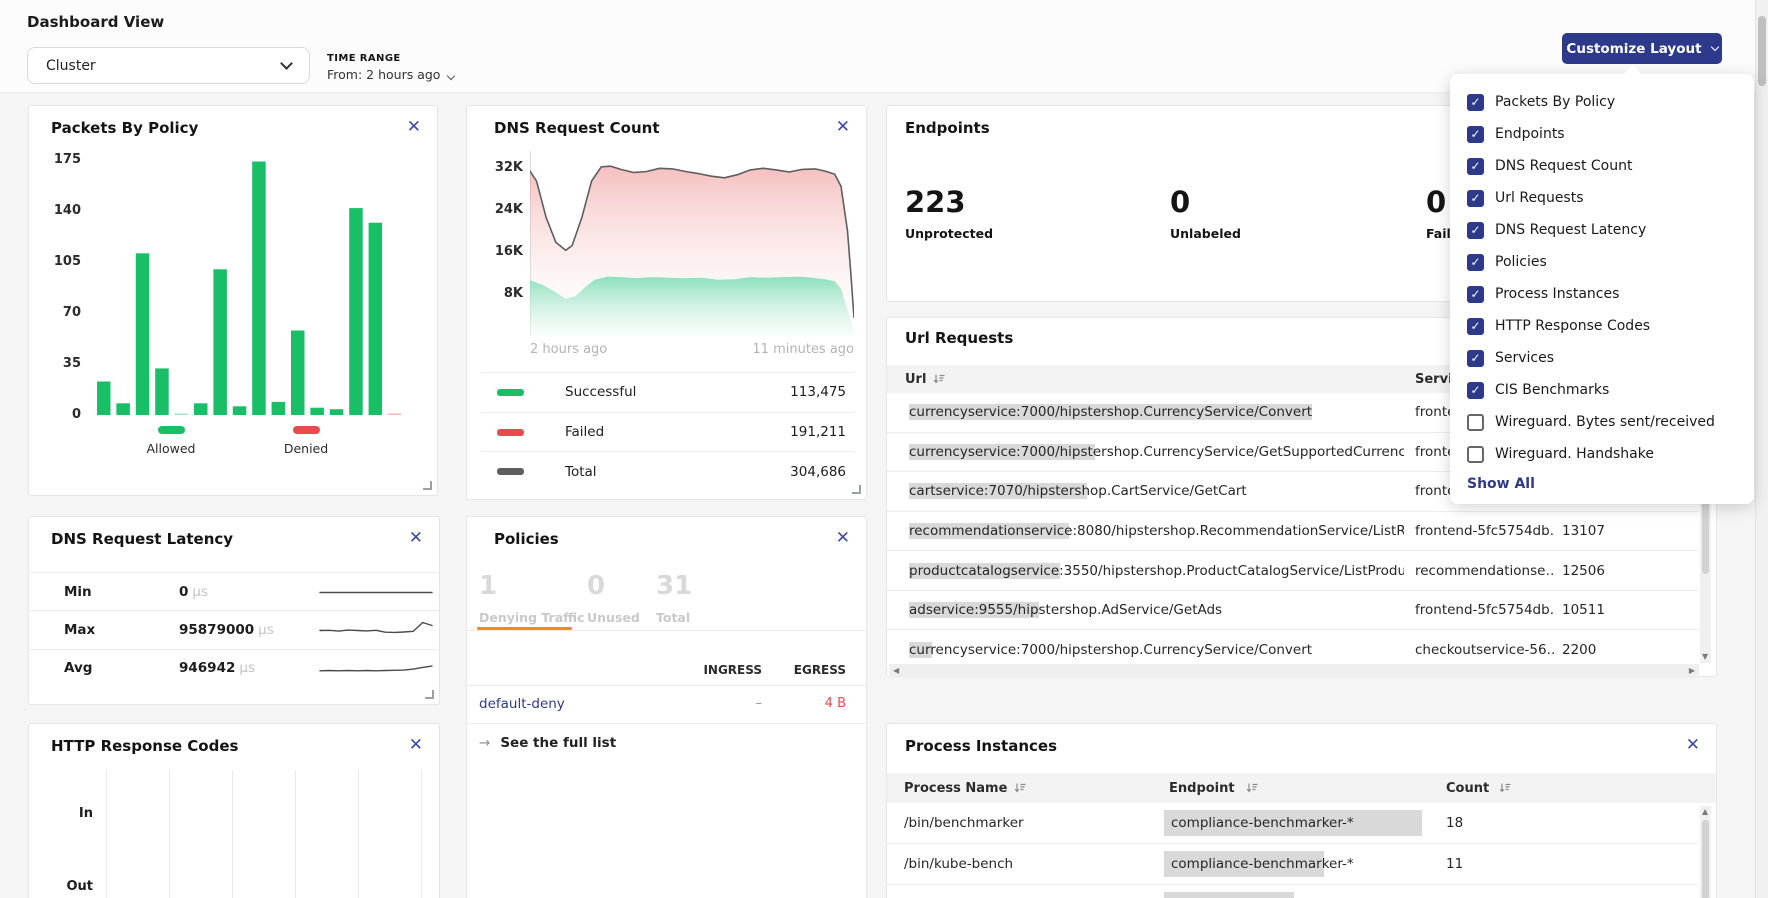 The height and width of the screenshot is (898, 1768). Describe the element at coordinates (1205, 213) in the screenshot. I see `metric-unlabeled: 0 Unlabeled` at that location.